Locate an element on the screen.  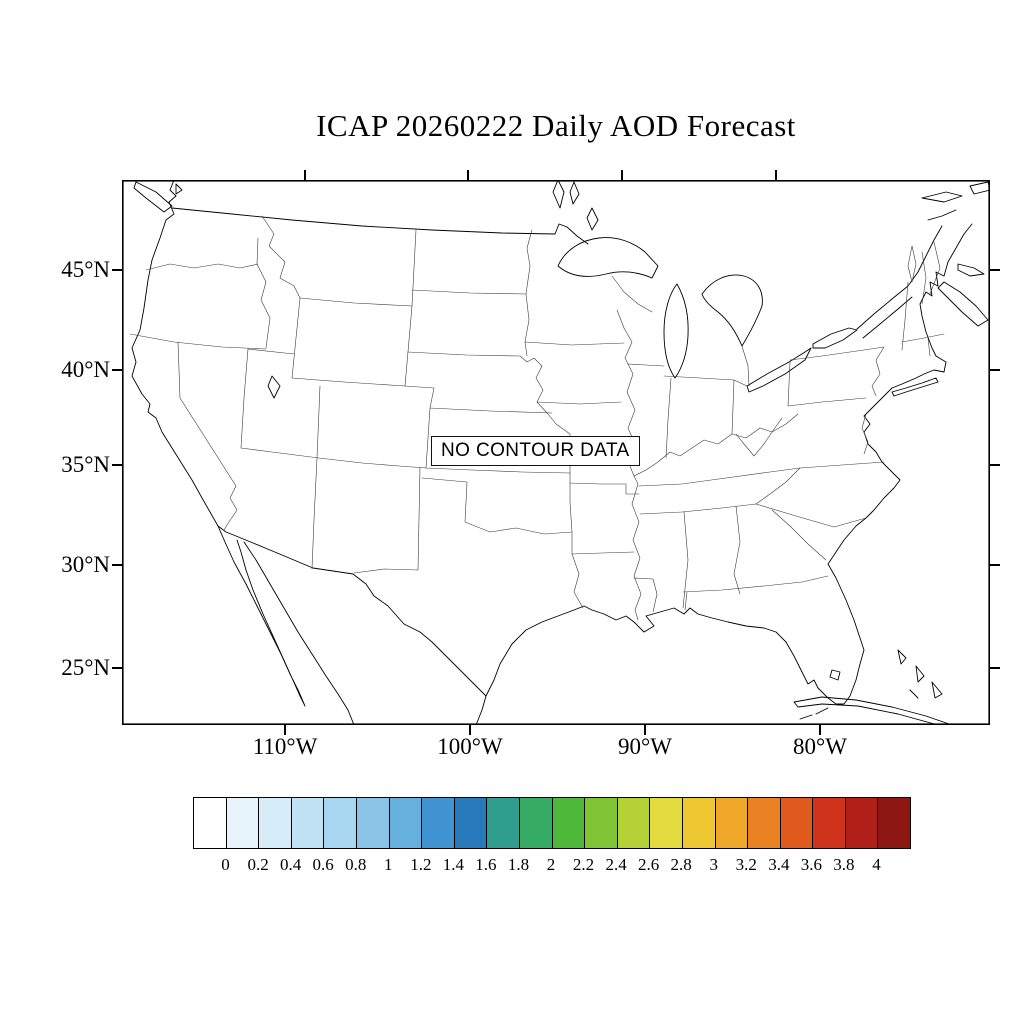
colorbar-tick-label: 3 is located at coordinates (713, 864).